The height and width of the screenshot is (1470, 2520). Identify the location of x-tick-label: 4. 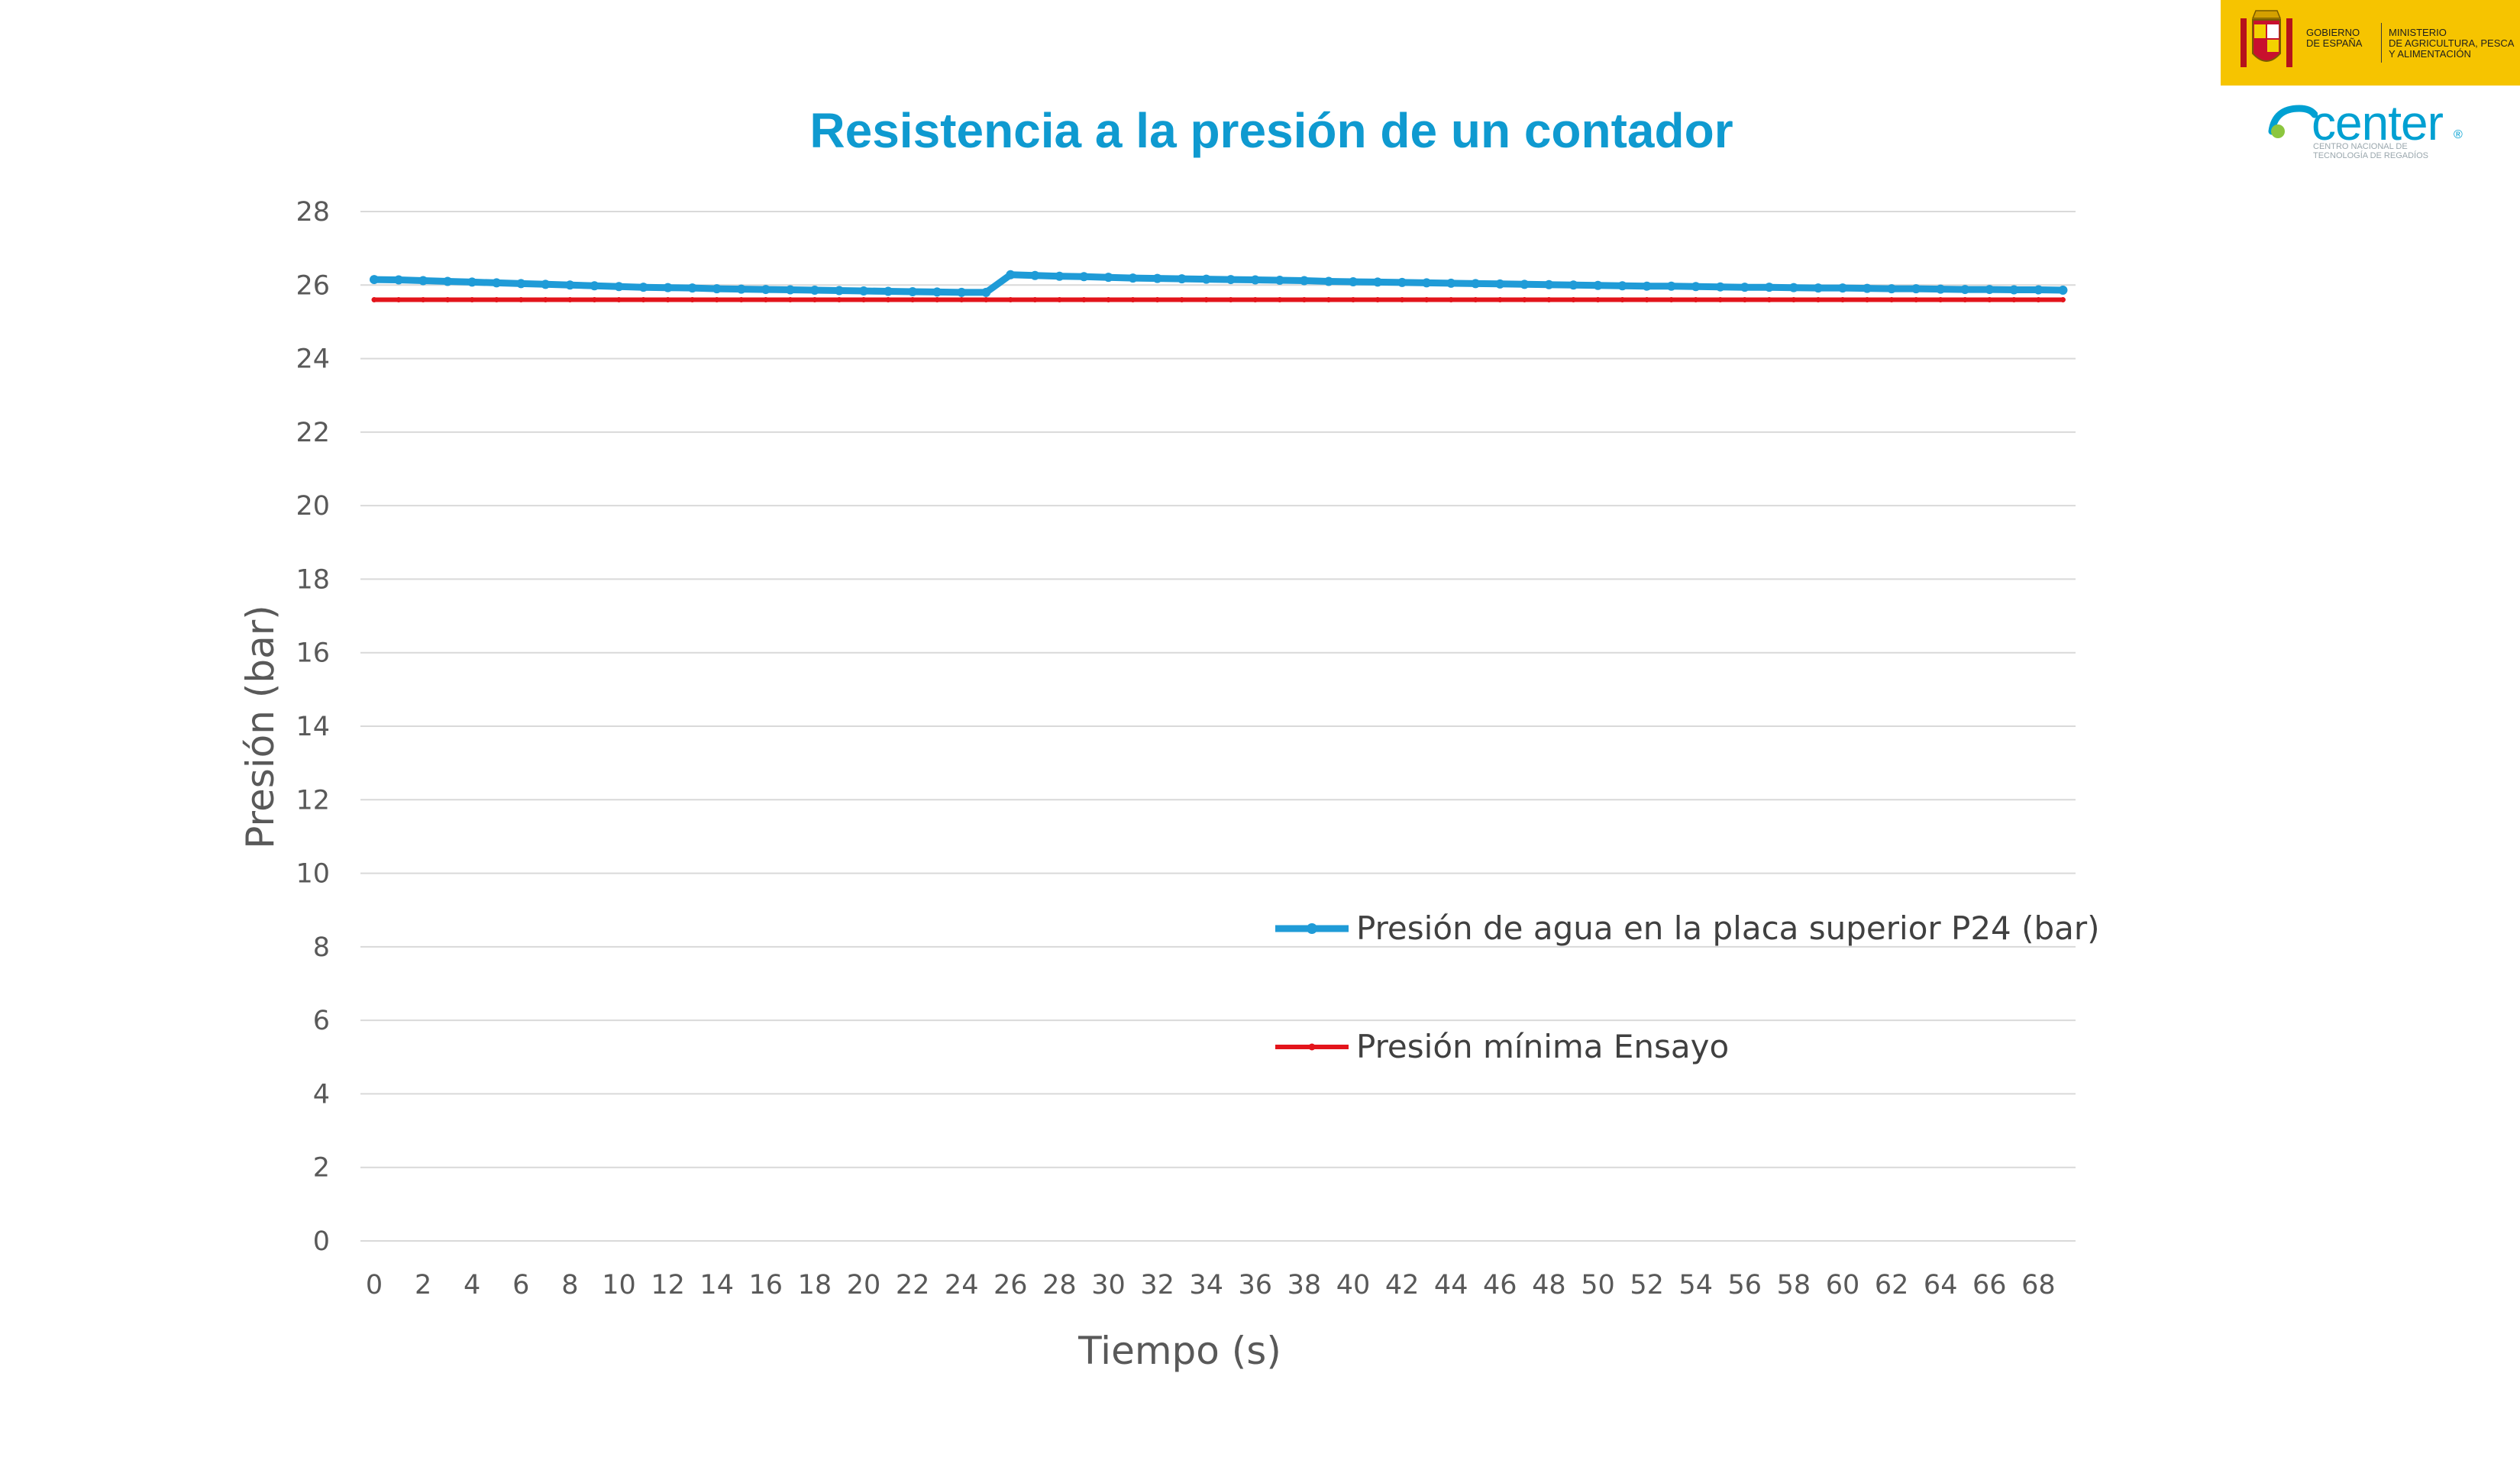
(472, 1285).